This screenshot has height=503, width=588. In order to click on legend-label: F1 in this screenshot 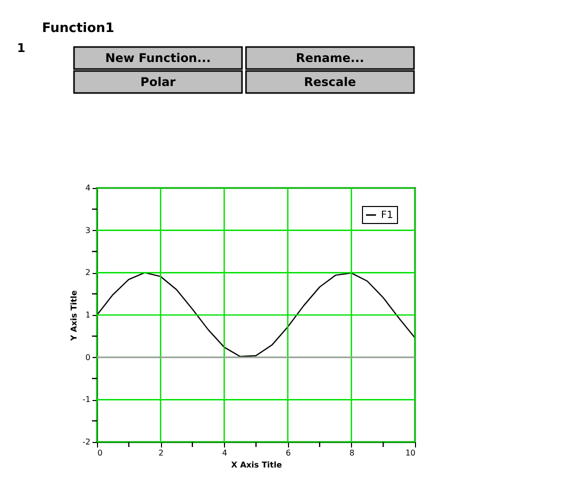, I will do `click(387, 215)`.